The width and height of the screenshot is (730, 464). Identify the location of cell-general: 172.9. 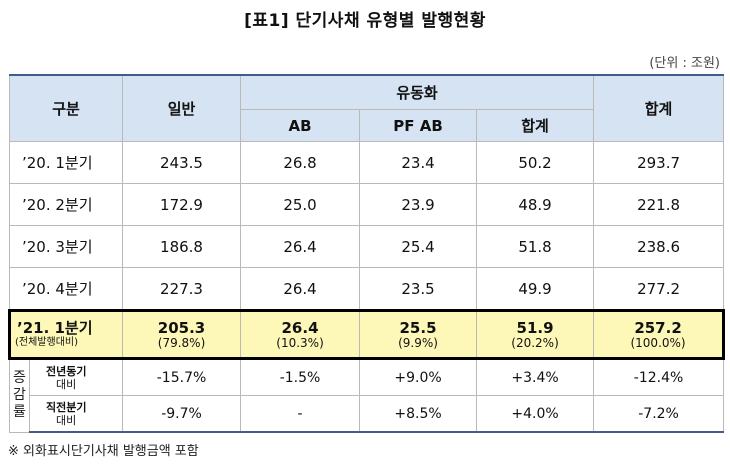
(182, 204).